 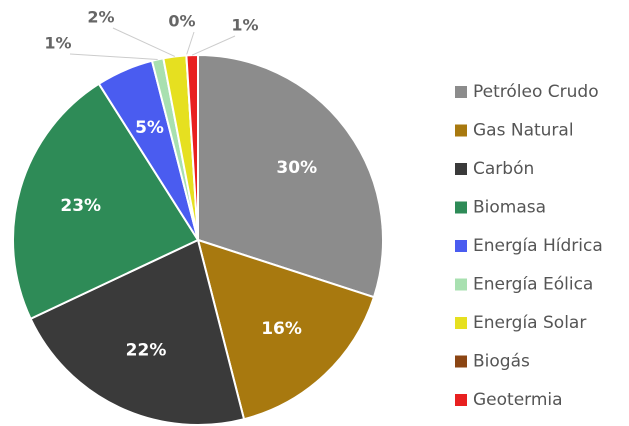 What do you see at coordinates (501, 362) in the screenshot?
I see `legend-label: Biogás` at bounding box center [501, 362].